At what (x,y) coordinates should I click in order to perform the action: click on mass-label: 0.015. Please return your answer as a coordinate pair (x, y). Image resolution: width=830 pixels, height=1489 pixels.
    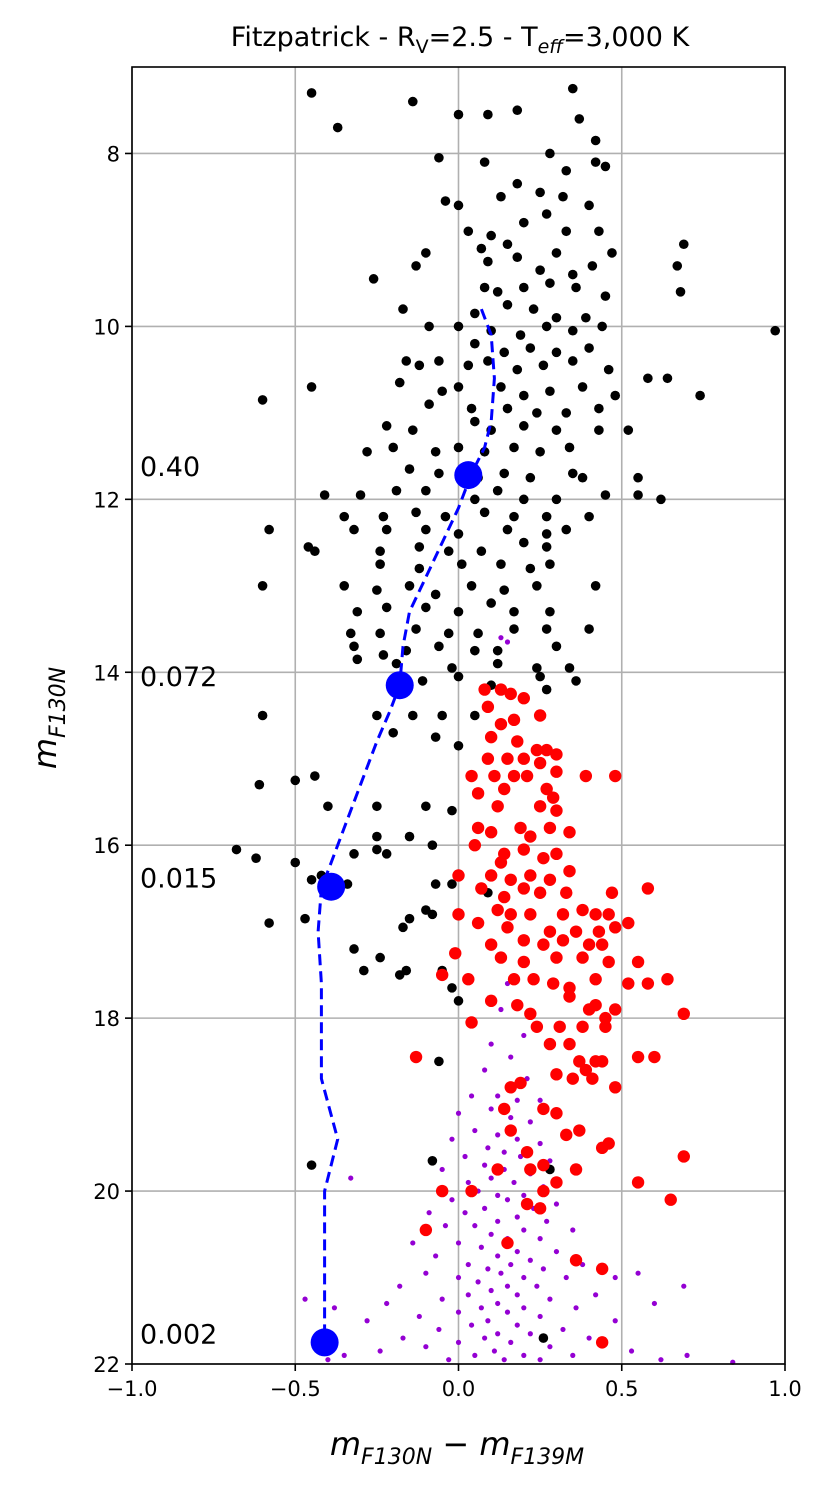
    Looking at the image, I should click on (178, 879).